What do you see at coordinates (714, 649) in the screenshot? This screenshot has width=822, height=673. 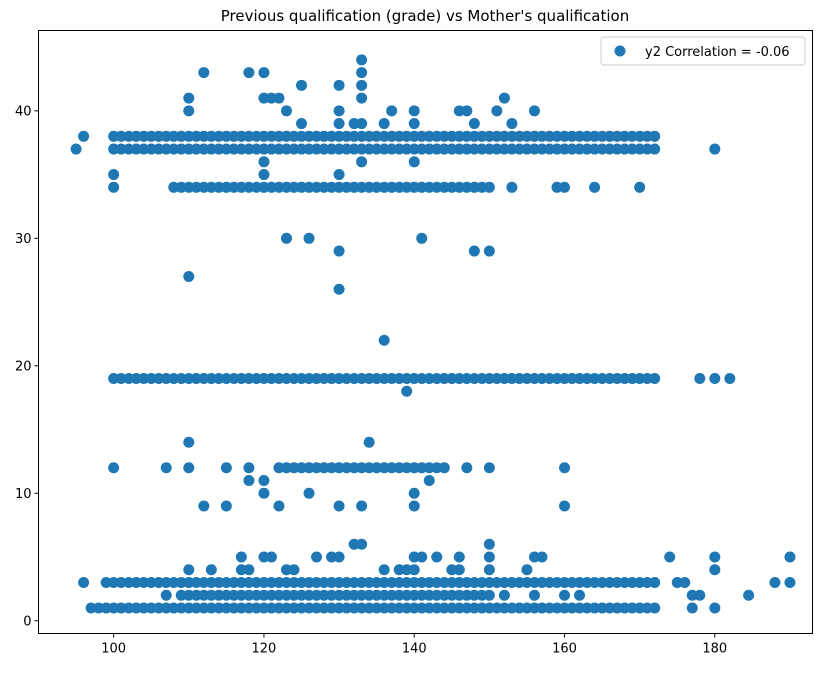 I see `x-tick-label: 180` at bounding box center [714, 649].